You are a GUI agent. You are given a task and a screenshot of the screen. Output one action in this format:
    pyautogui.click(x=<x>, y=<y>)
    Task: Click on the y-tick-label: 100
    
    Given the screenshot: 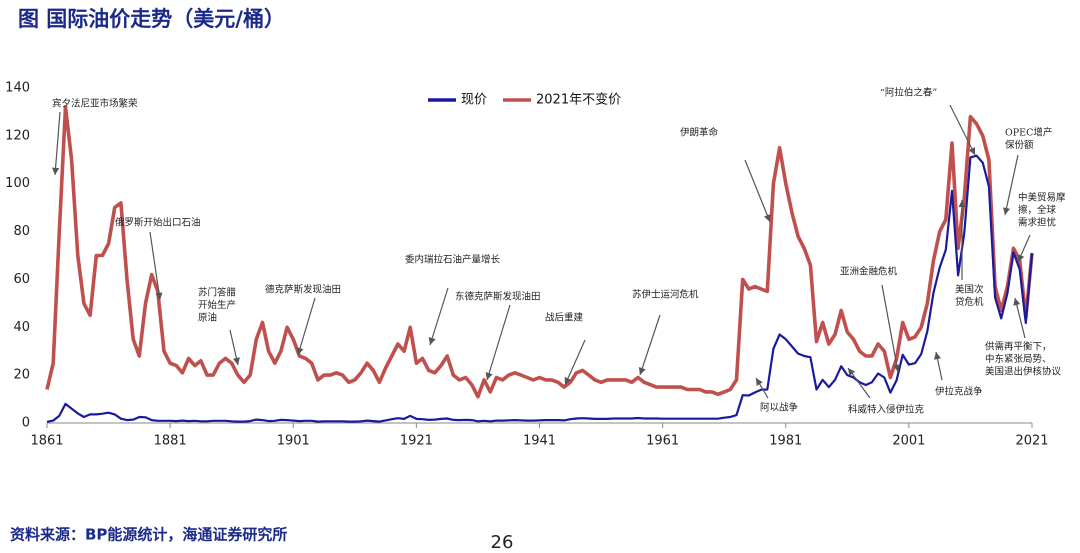 What is the action you would take?
    pyautogui.click(x=17, y=183)
    